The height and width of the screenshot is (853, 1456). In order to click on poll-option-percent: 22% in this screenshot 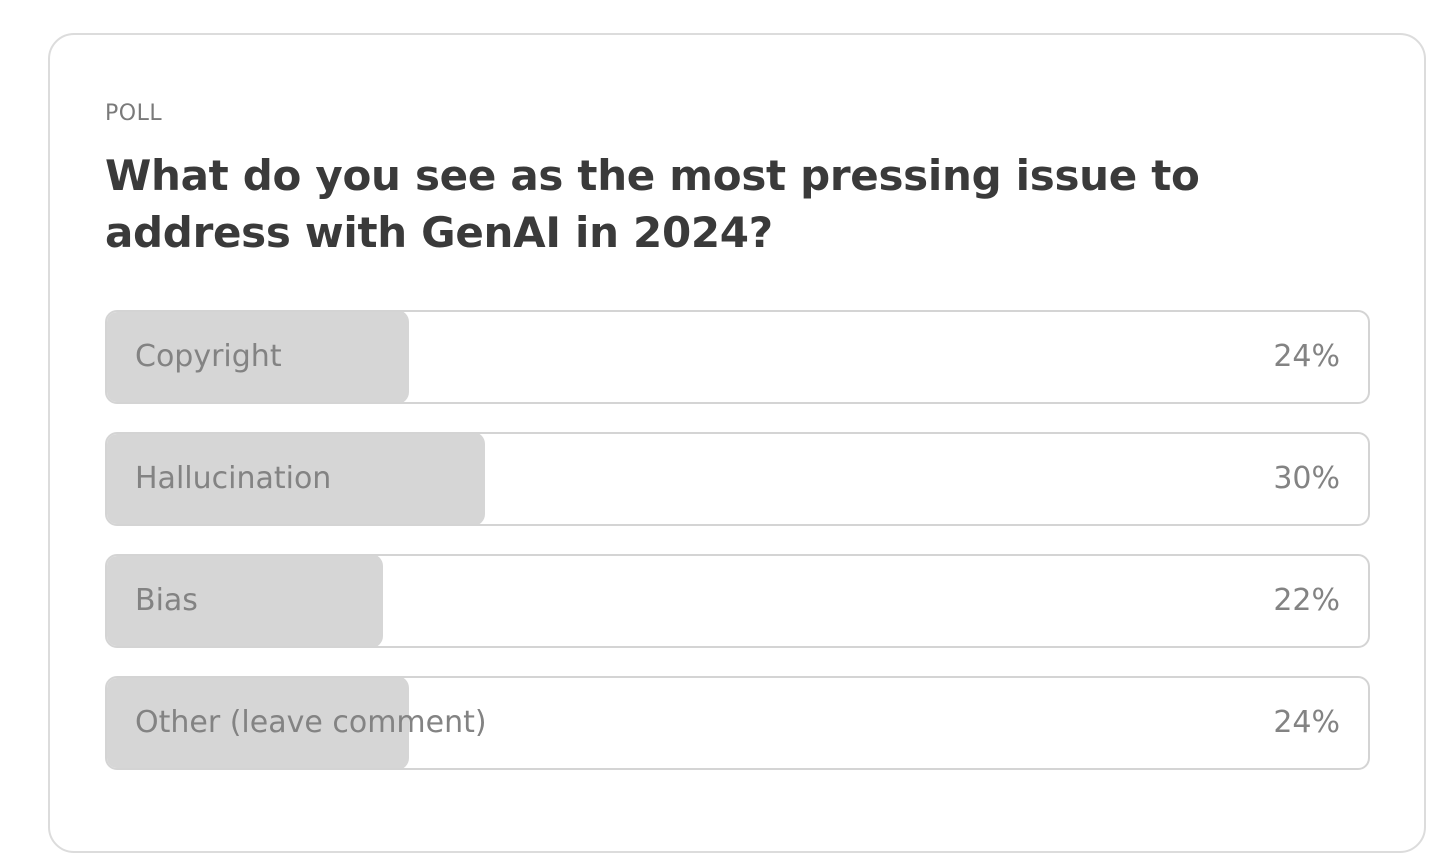, I will do `click(1306, 600)`.